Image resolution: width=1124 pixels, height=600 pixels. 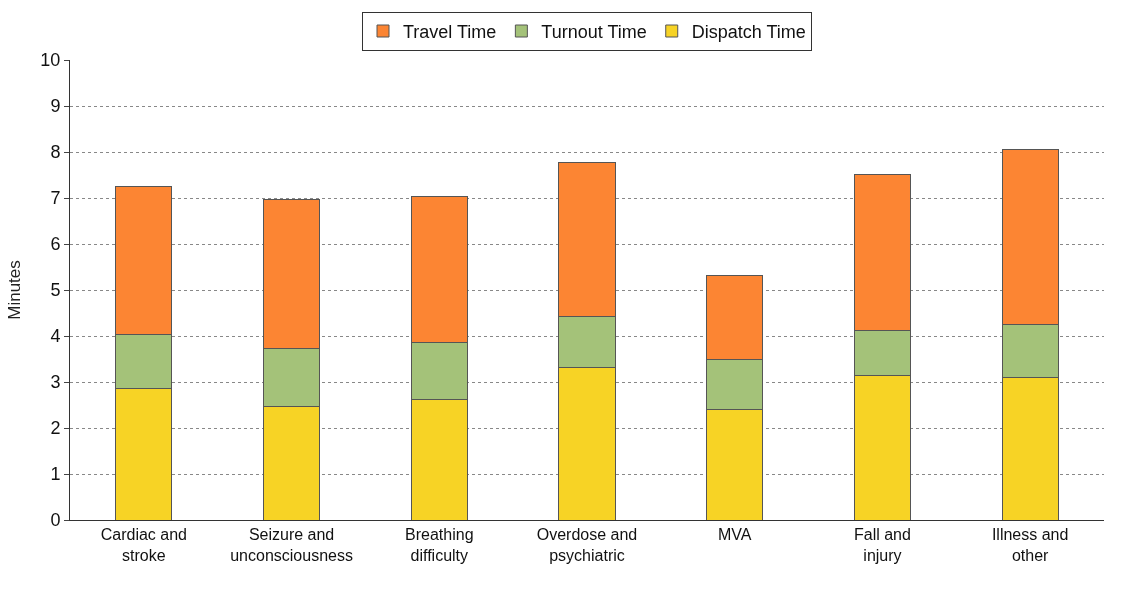 I want to click on y-tick-label: 3, so click(x=55, y=382).